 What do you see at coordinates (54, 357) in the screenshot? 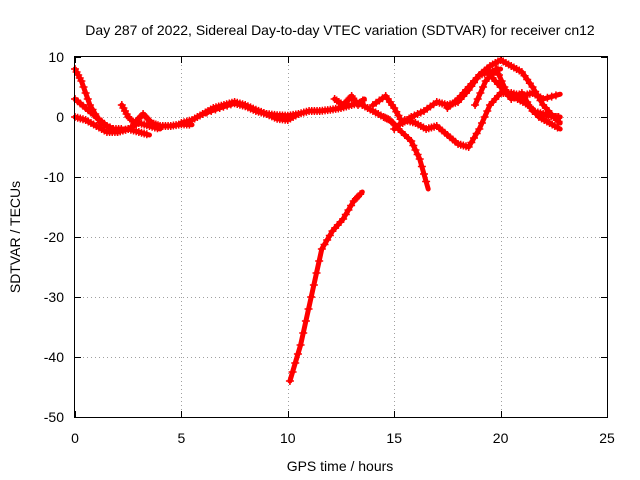
I see `y-tick-label: -40` at bounding box center [54, 357].